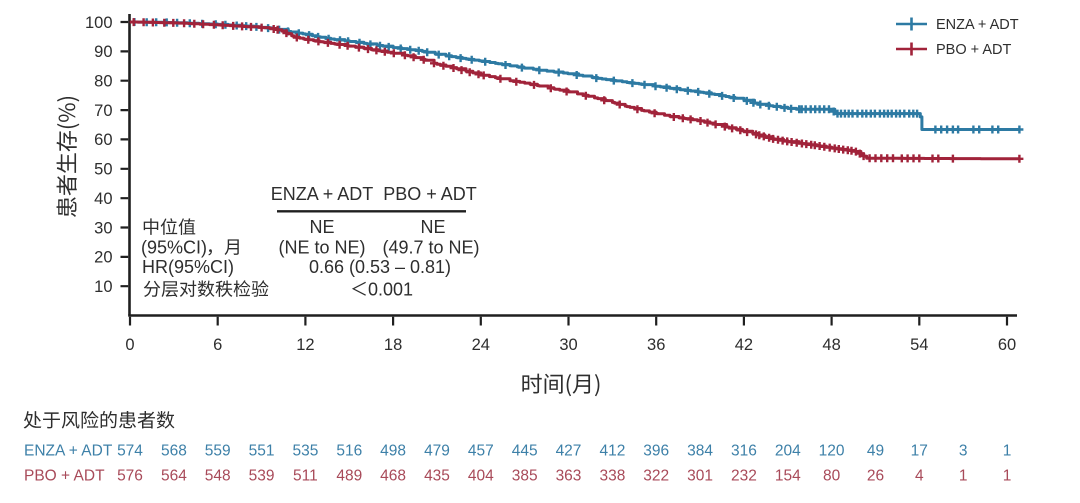  What do you see at coordinates (305, 475) in the screenshot?
I see `svg-text: 511` at bounding box center [305, 475].